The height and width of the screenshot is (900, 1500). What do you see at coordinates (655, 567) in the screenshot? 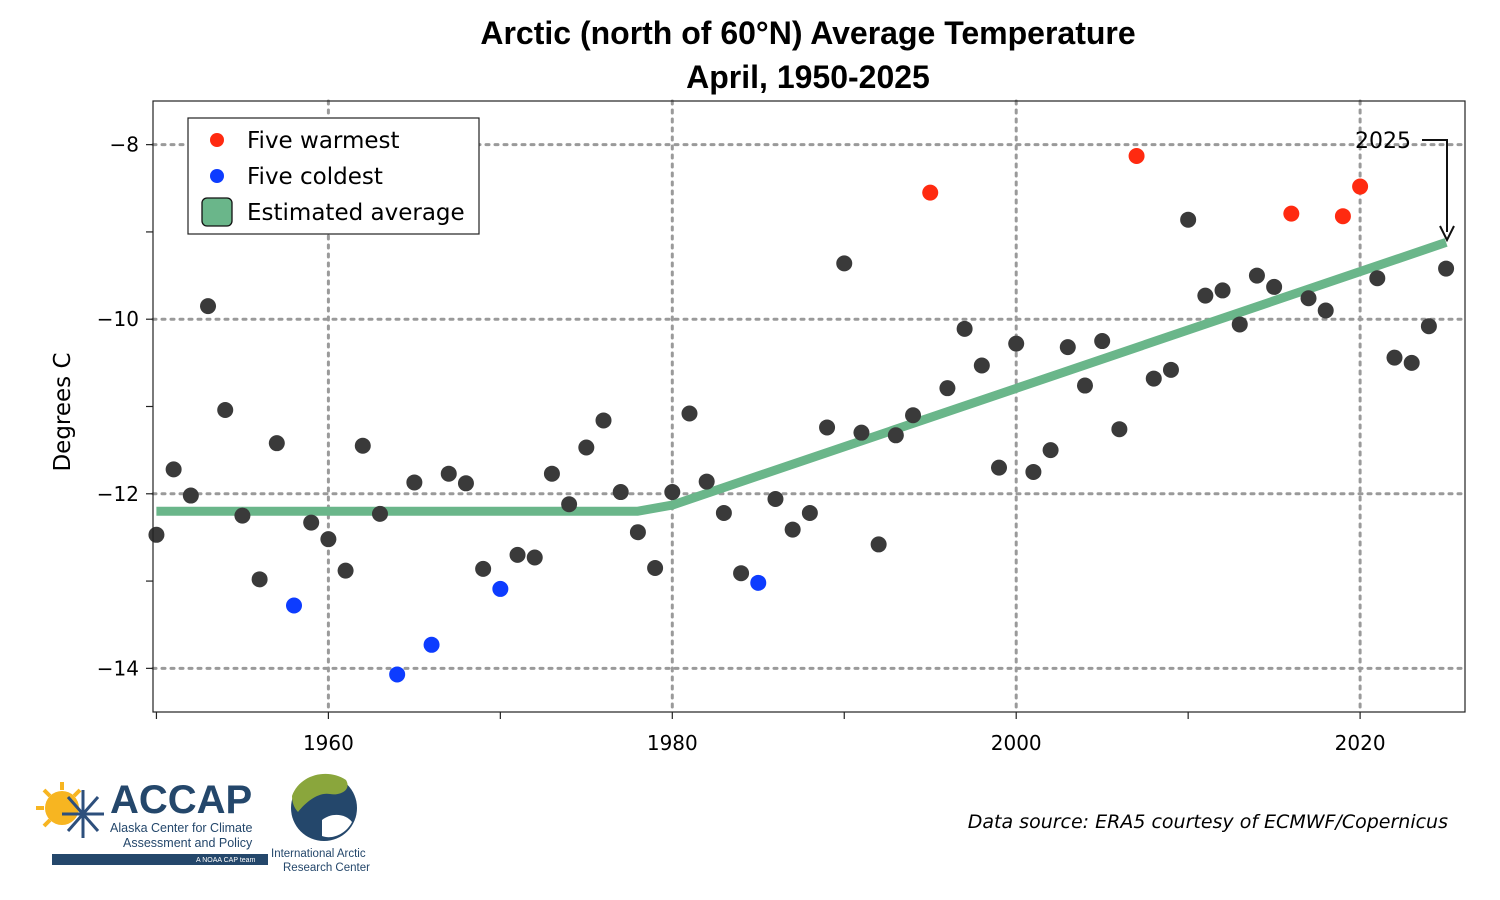
I see `data-point-1979` at bounding box center [655, 567].